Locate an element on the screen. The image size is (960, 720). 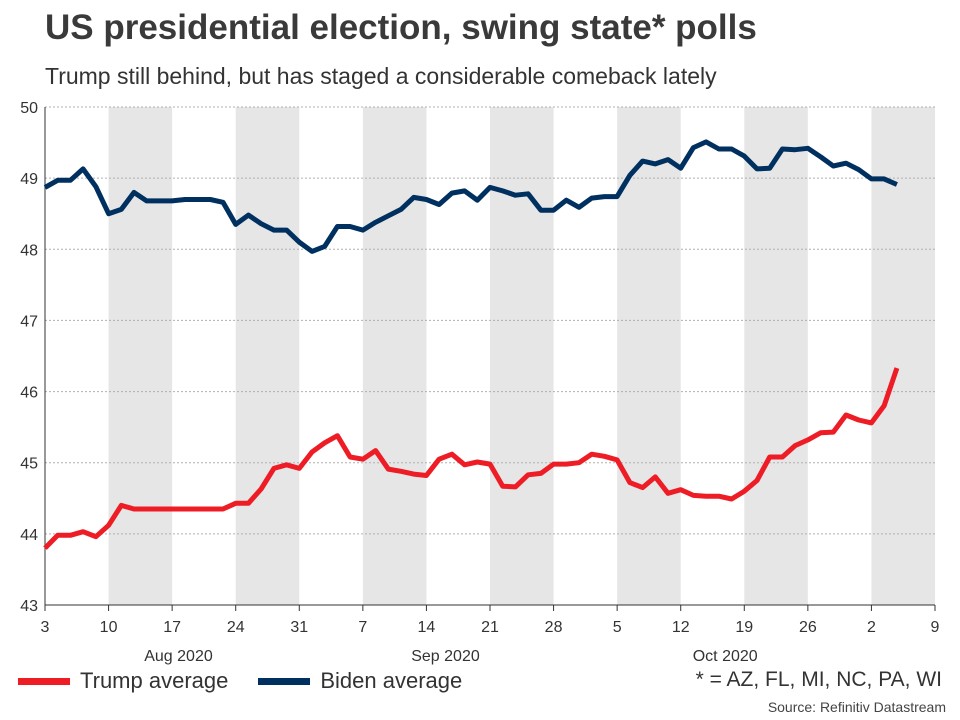
legend-label-trump: Trump average is located at coordinates (154, 680).